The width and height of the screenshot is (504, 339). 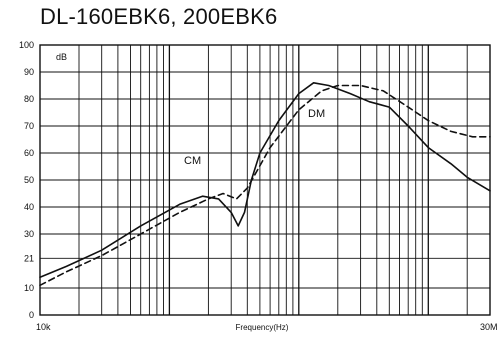 I want to click on cm-annotation-bg, so click(x=193, y=160).